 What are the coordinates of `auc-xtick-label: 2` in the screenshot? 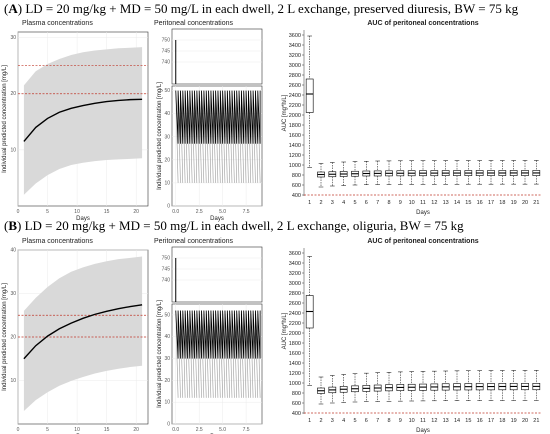 It's located at (320, 421).